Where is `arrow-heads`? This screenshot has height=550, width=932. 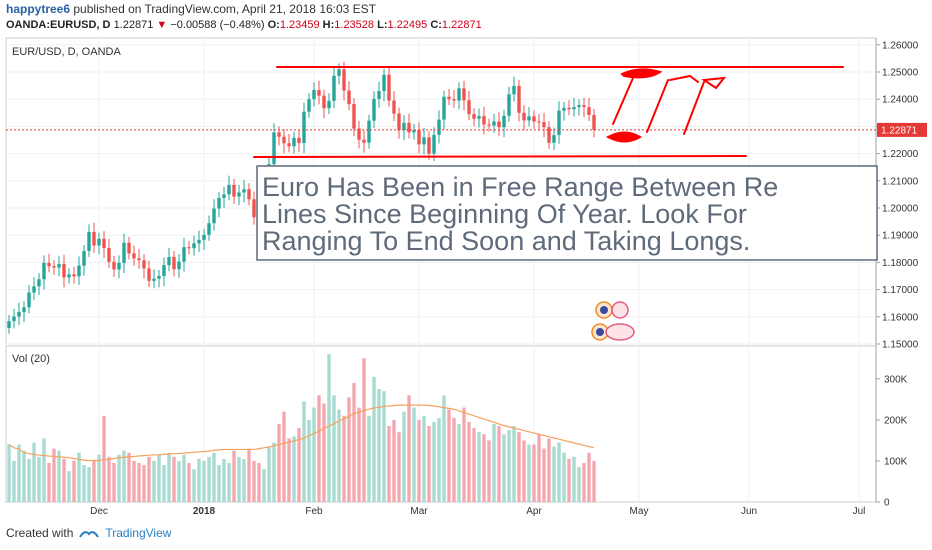
arrow-heads is located at coordinates (698, 82).